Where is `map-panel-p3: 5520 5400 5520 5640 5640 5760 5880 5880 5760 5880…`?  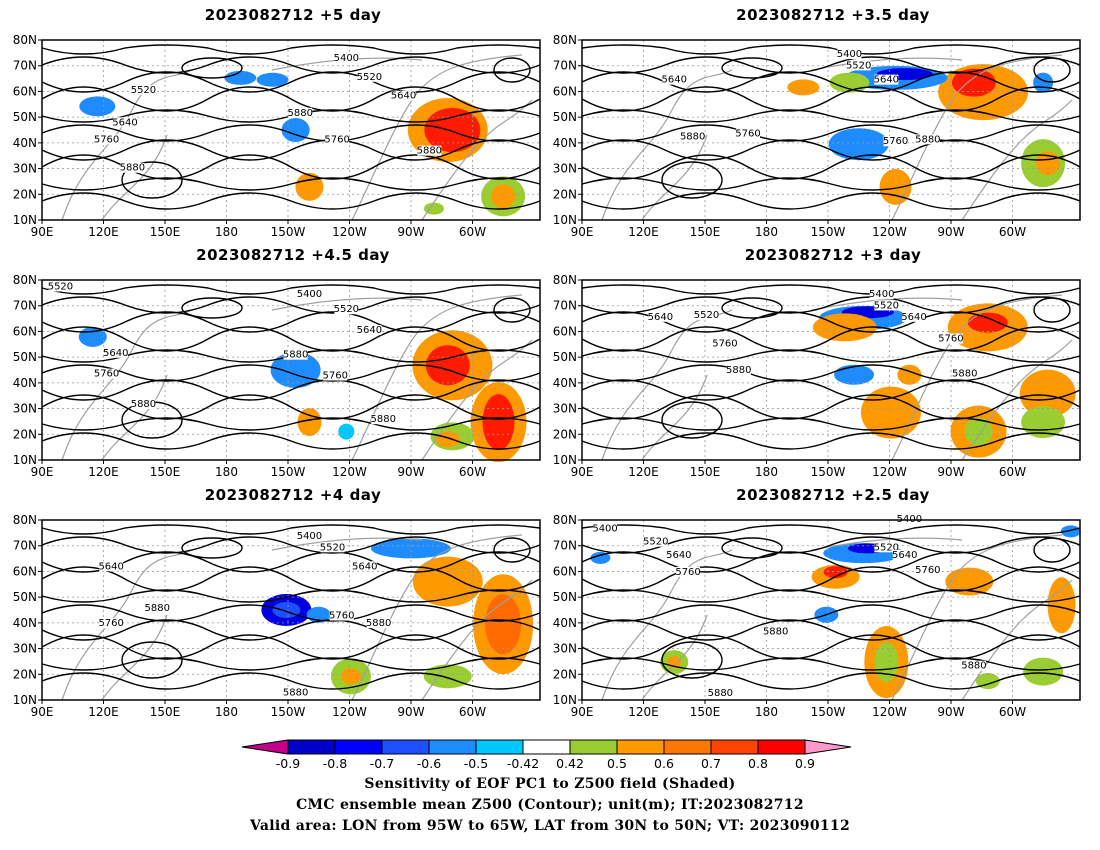 map-panel-p3: 5520 5400 5520 5640 5640 5760 5880 5880 5760 5880… is located at coordinates (277, 376).